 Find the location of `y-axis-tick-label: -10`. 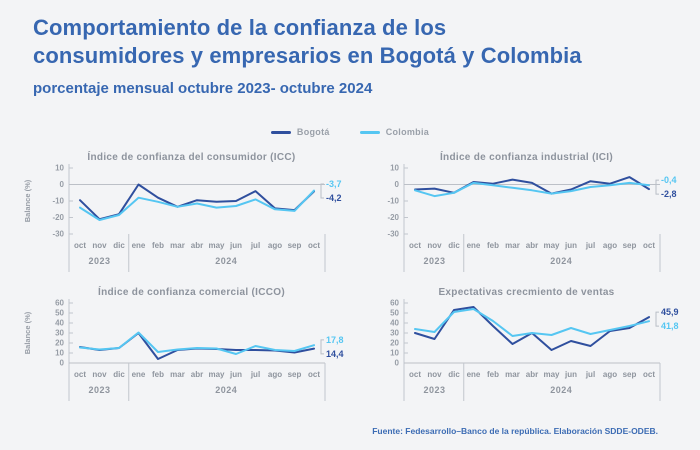

y-axis-tick-label: -10 is located at coordinates (393, 201).